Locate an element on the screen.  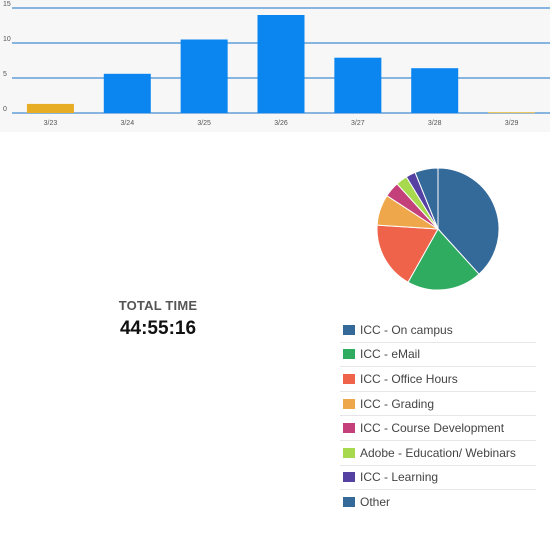
legend-item: ICC - Course Development is located at coordinates (438, 428).